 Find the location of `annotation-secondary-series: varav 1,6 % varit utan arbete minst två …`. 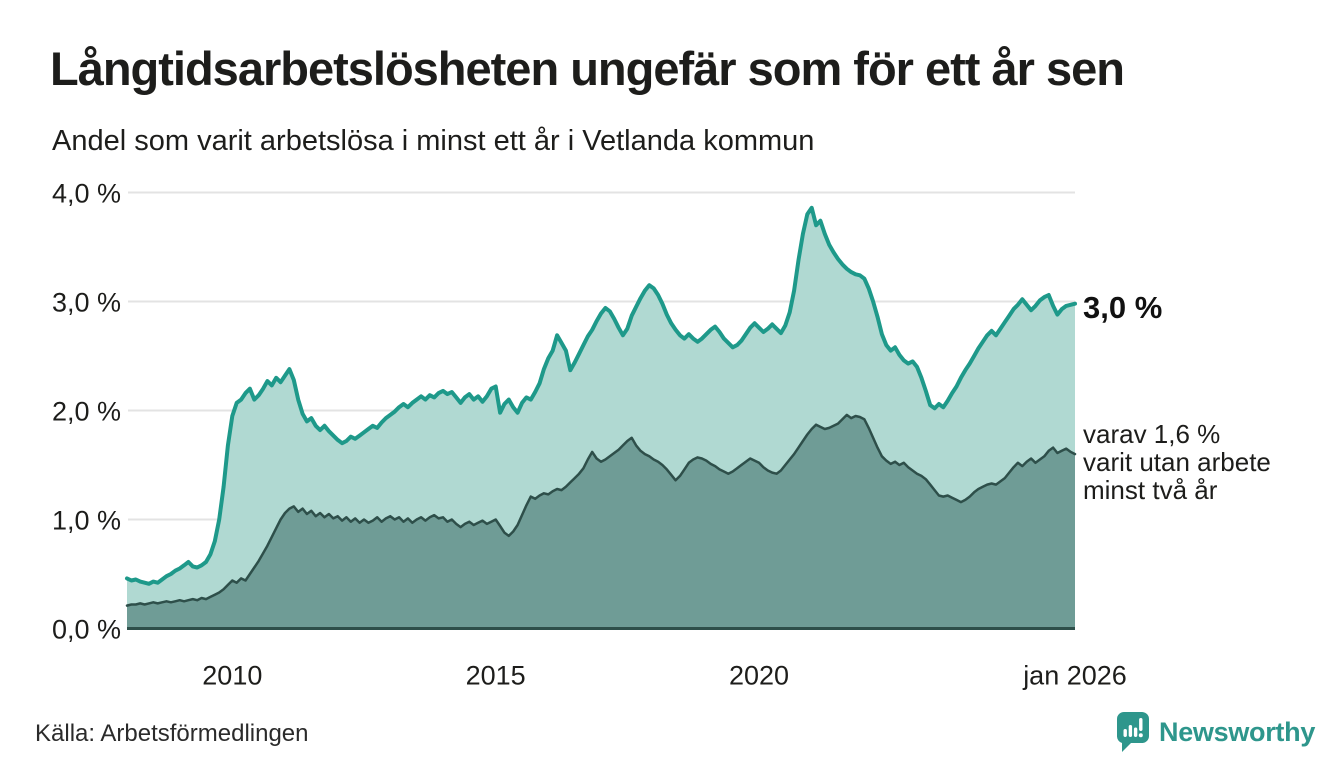

annotation-secondary-series: varav 1,6 % varit utan arbete minst två … is located at coordinates (1177, 462).